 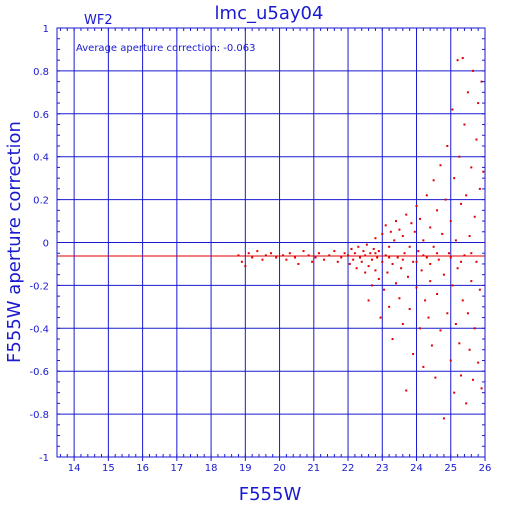 What do you see at coordinates (41, 72) in the screenshot?
I see `y-tick-label: 0.8` at bounding box center [41, 72].